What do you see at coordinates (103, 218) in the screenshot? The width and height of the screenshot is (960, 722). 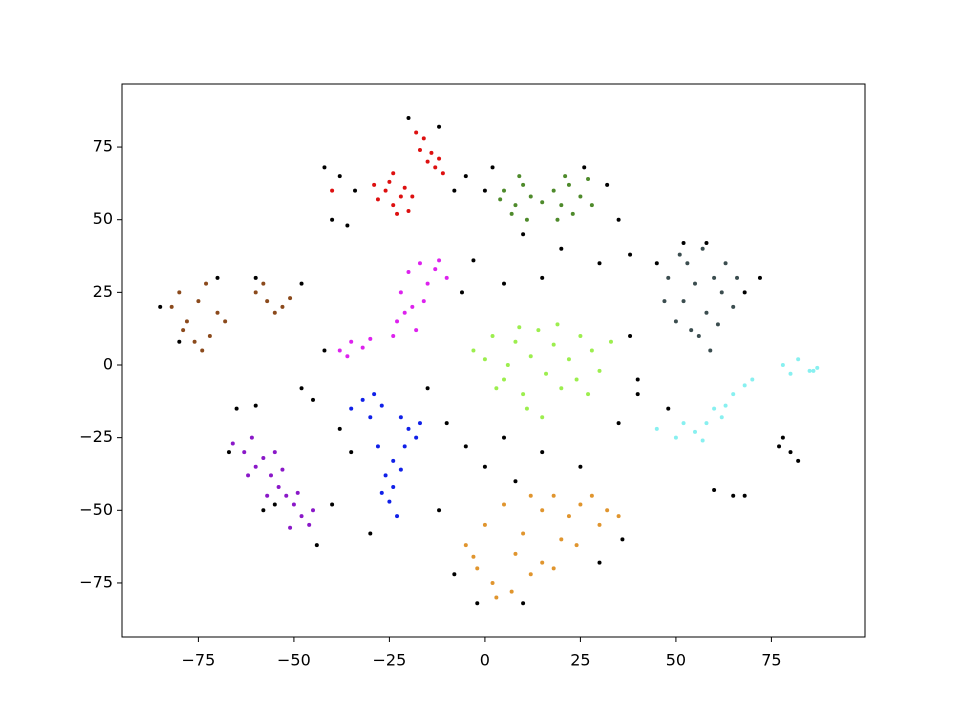 I see `y-tick-label: 50` at bounding box center [103, 218].